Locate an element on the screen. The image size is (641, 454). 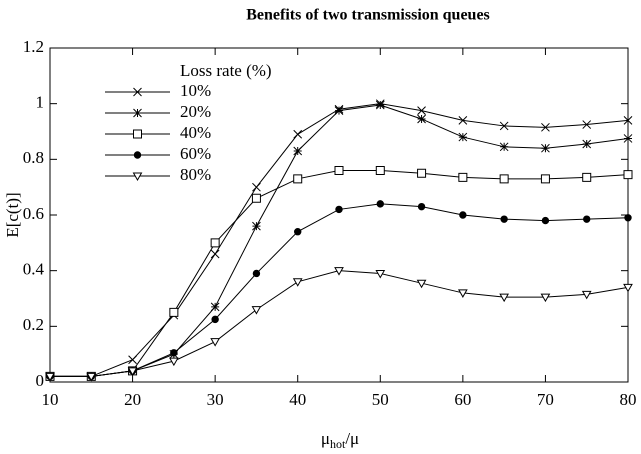
legend-label: 40% is located at coordinates (195, 132).